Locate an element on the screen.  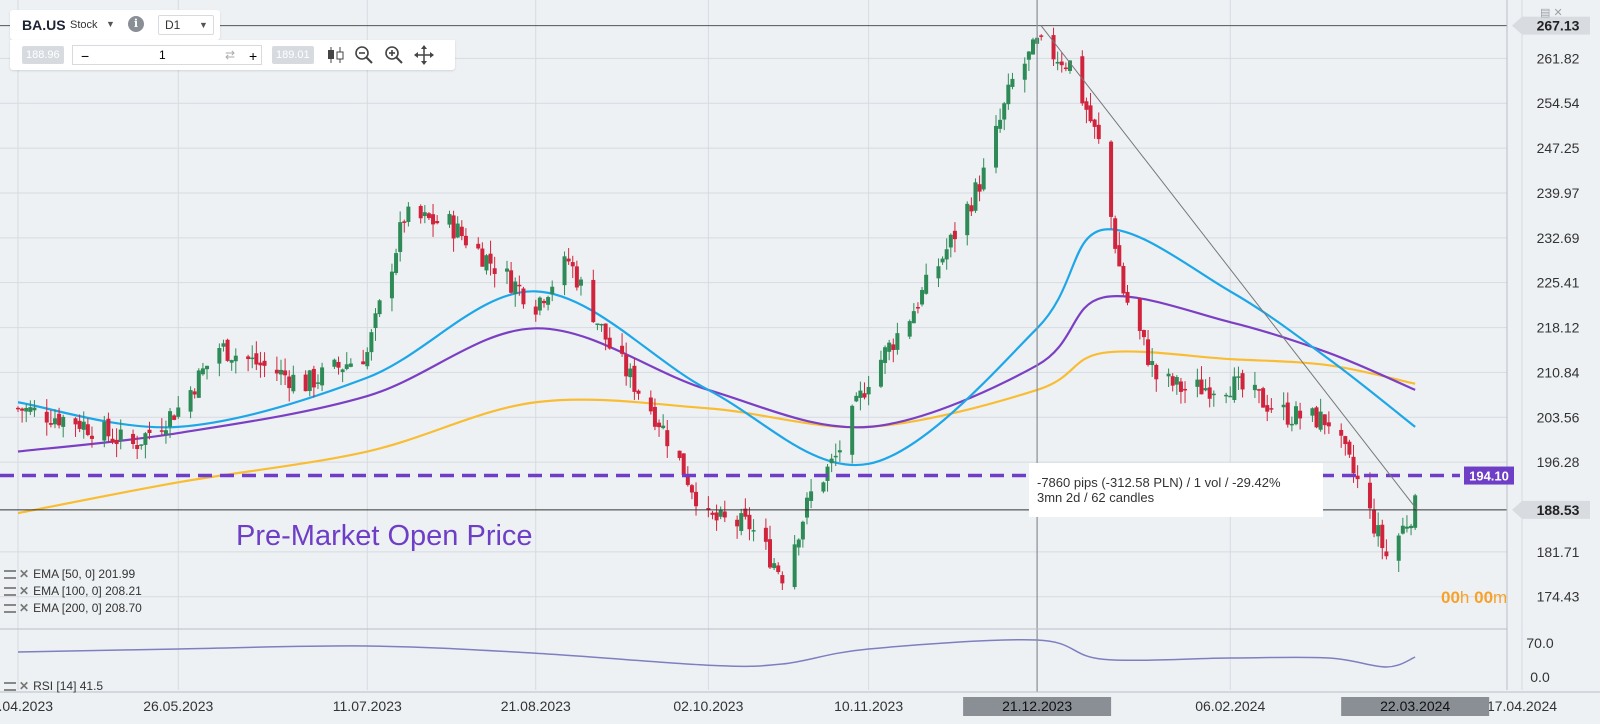
symbol-label: BA.US is located at coordinates (44, 25).